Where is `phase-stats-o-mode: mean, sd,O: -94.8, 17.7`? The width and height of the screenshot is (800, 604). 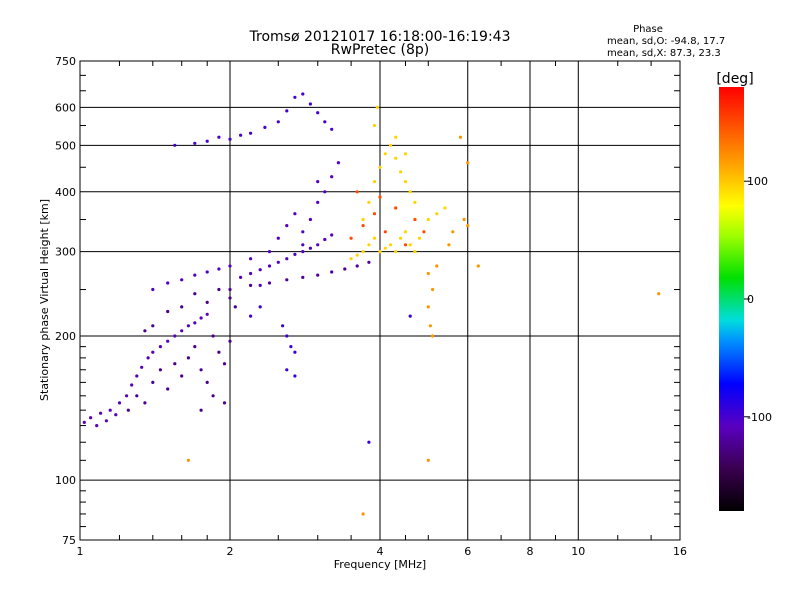 phase-stats-o-mode: mean, sd,O: -94.8, 17.7 is located at coordinates (666, 41).